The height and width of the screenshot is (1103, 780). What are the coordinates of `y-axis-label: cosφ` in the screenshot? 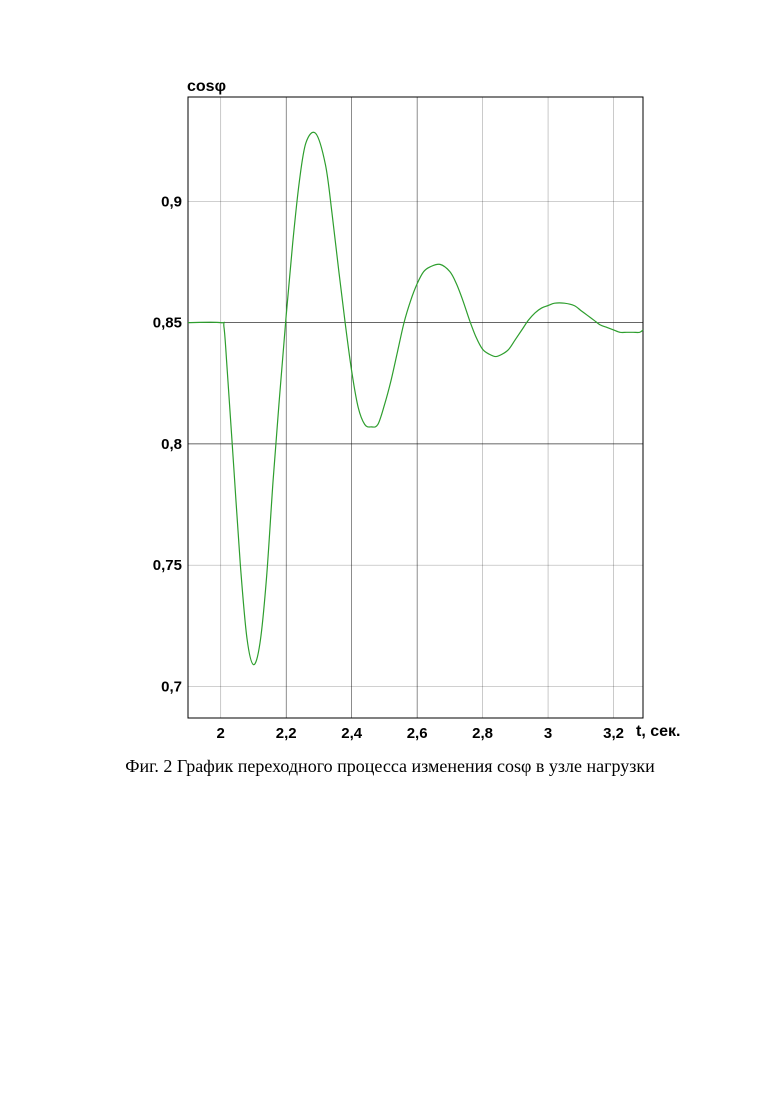 It's located at (206, 86).